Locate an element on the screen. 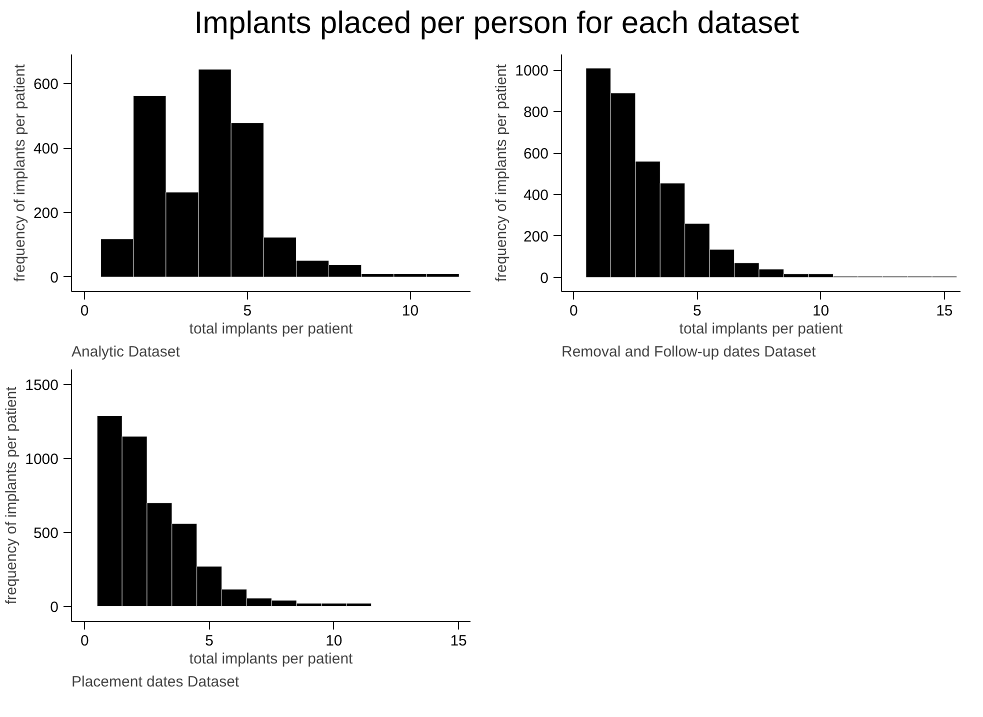  text: Placement dates Dataset is located at coordinates (156, 682).